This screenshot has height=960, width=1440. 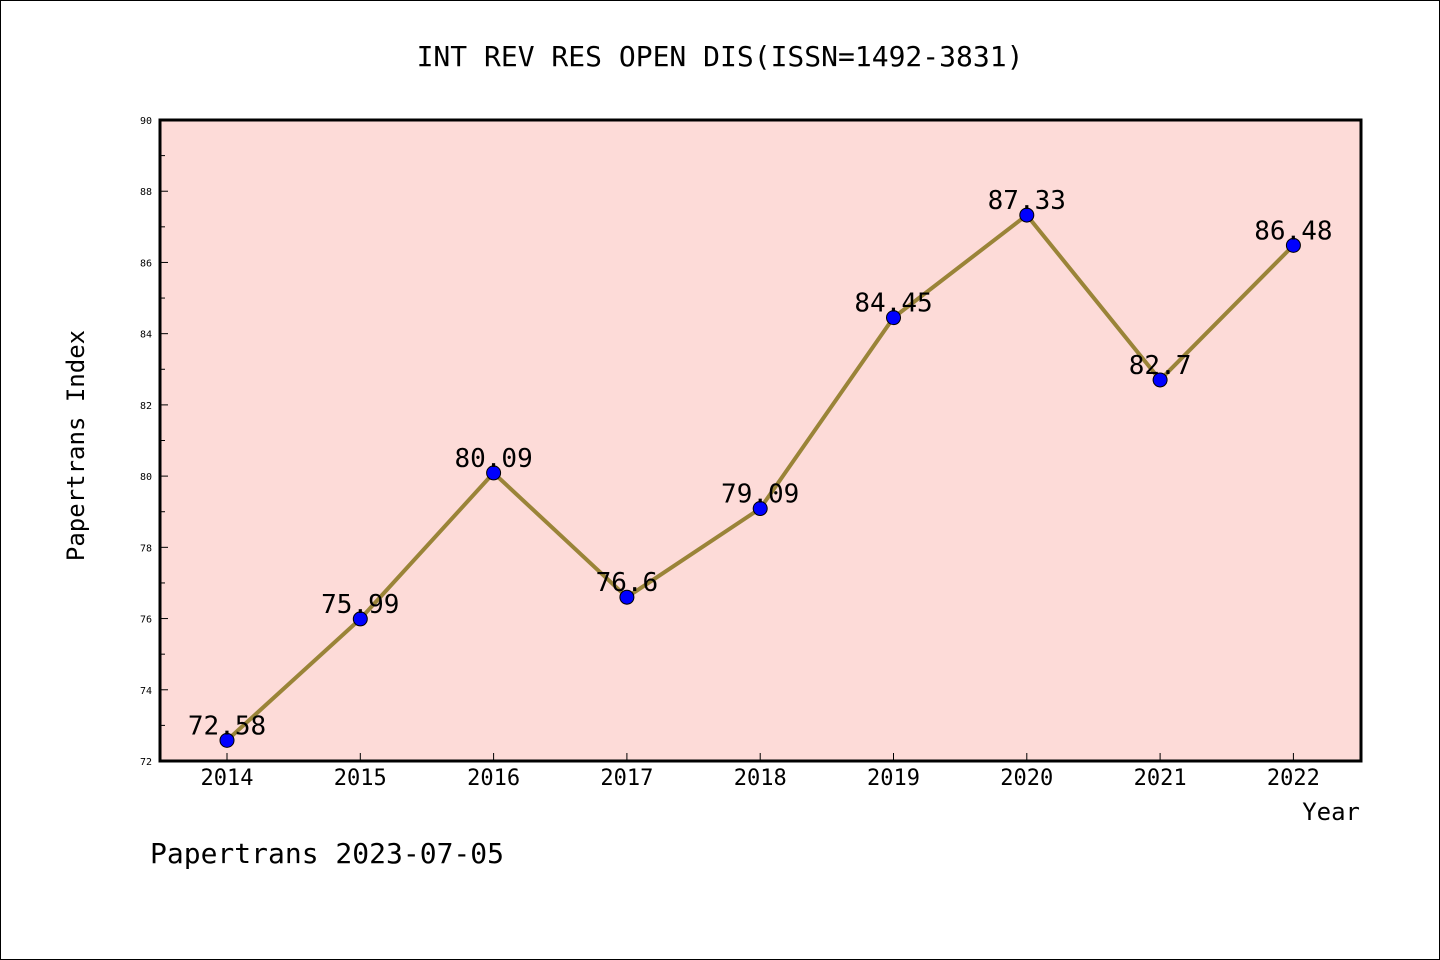 I want to click on y-tick-label: 90, so click(x=146, y=121).